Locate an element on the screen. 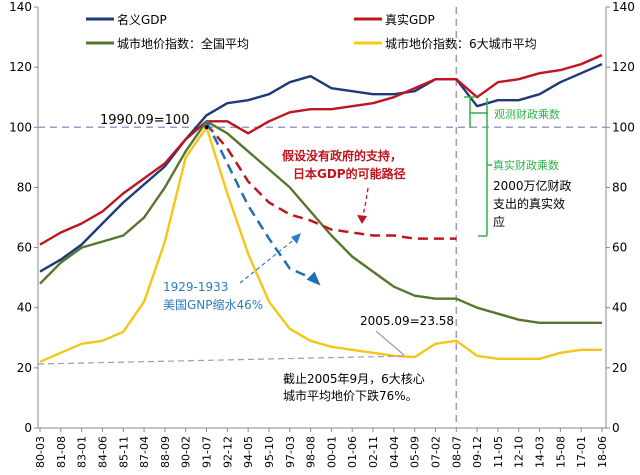 Image resolution: width=640 pixels, height=475 pixels. annotation-decline-line1: 截止2005年9月，6大核心 is located at coordinates (354, 379).